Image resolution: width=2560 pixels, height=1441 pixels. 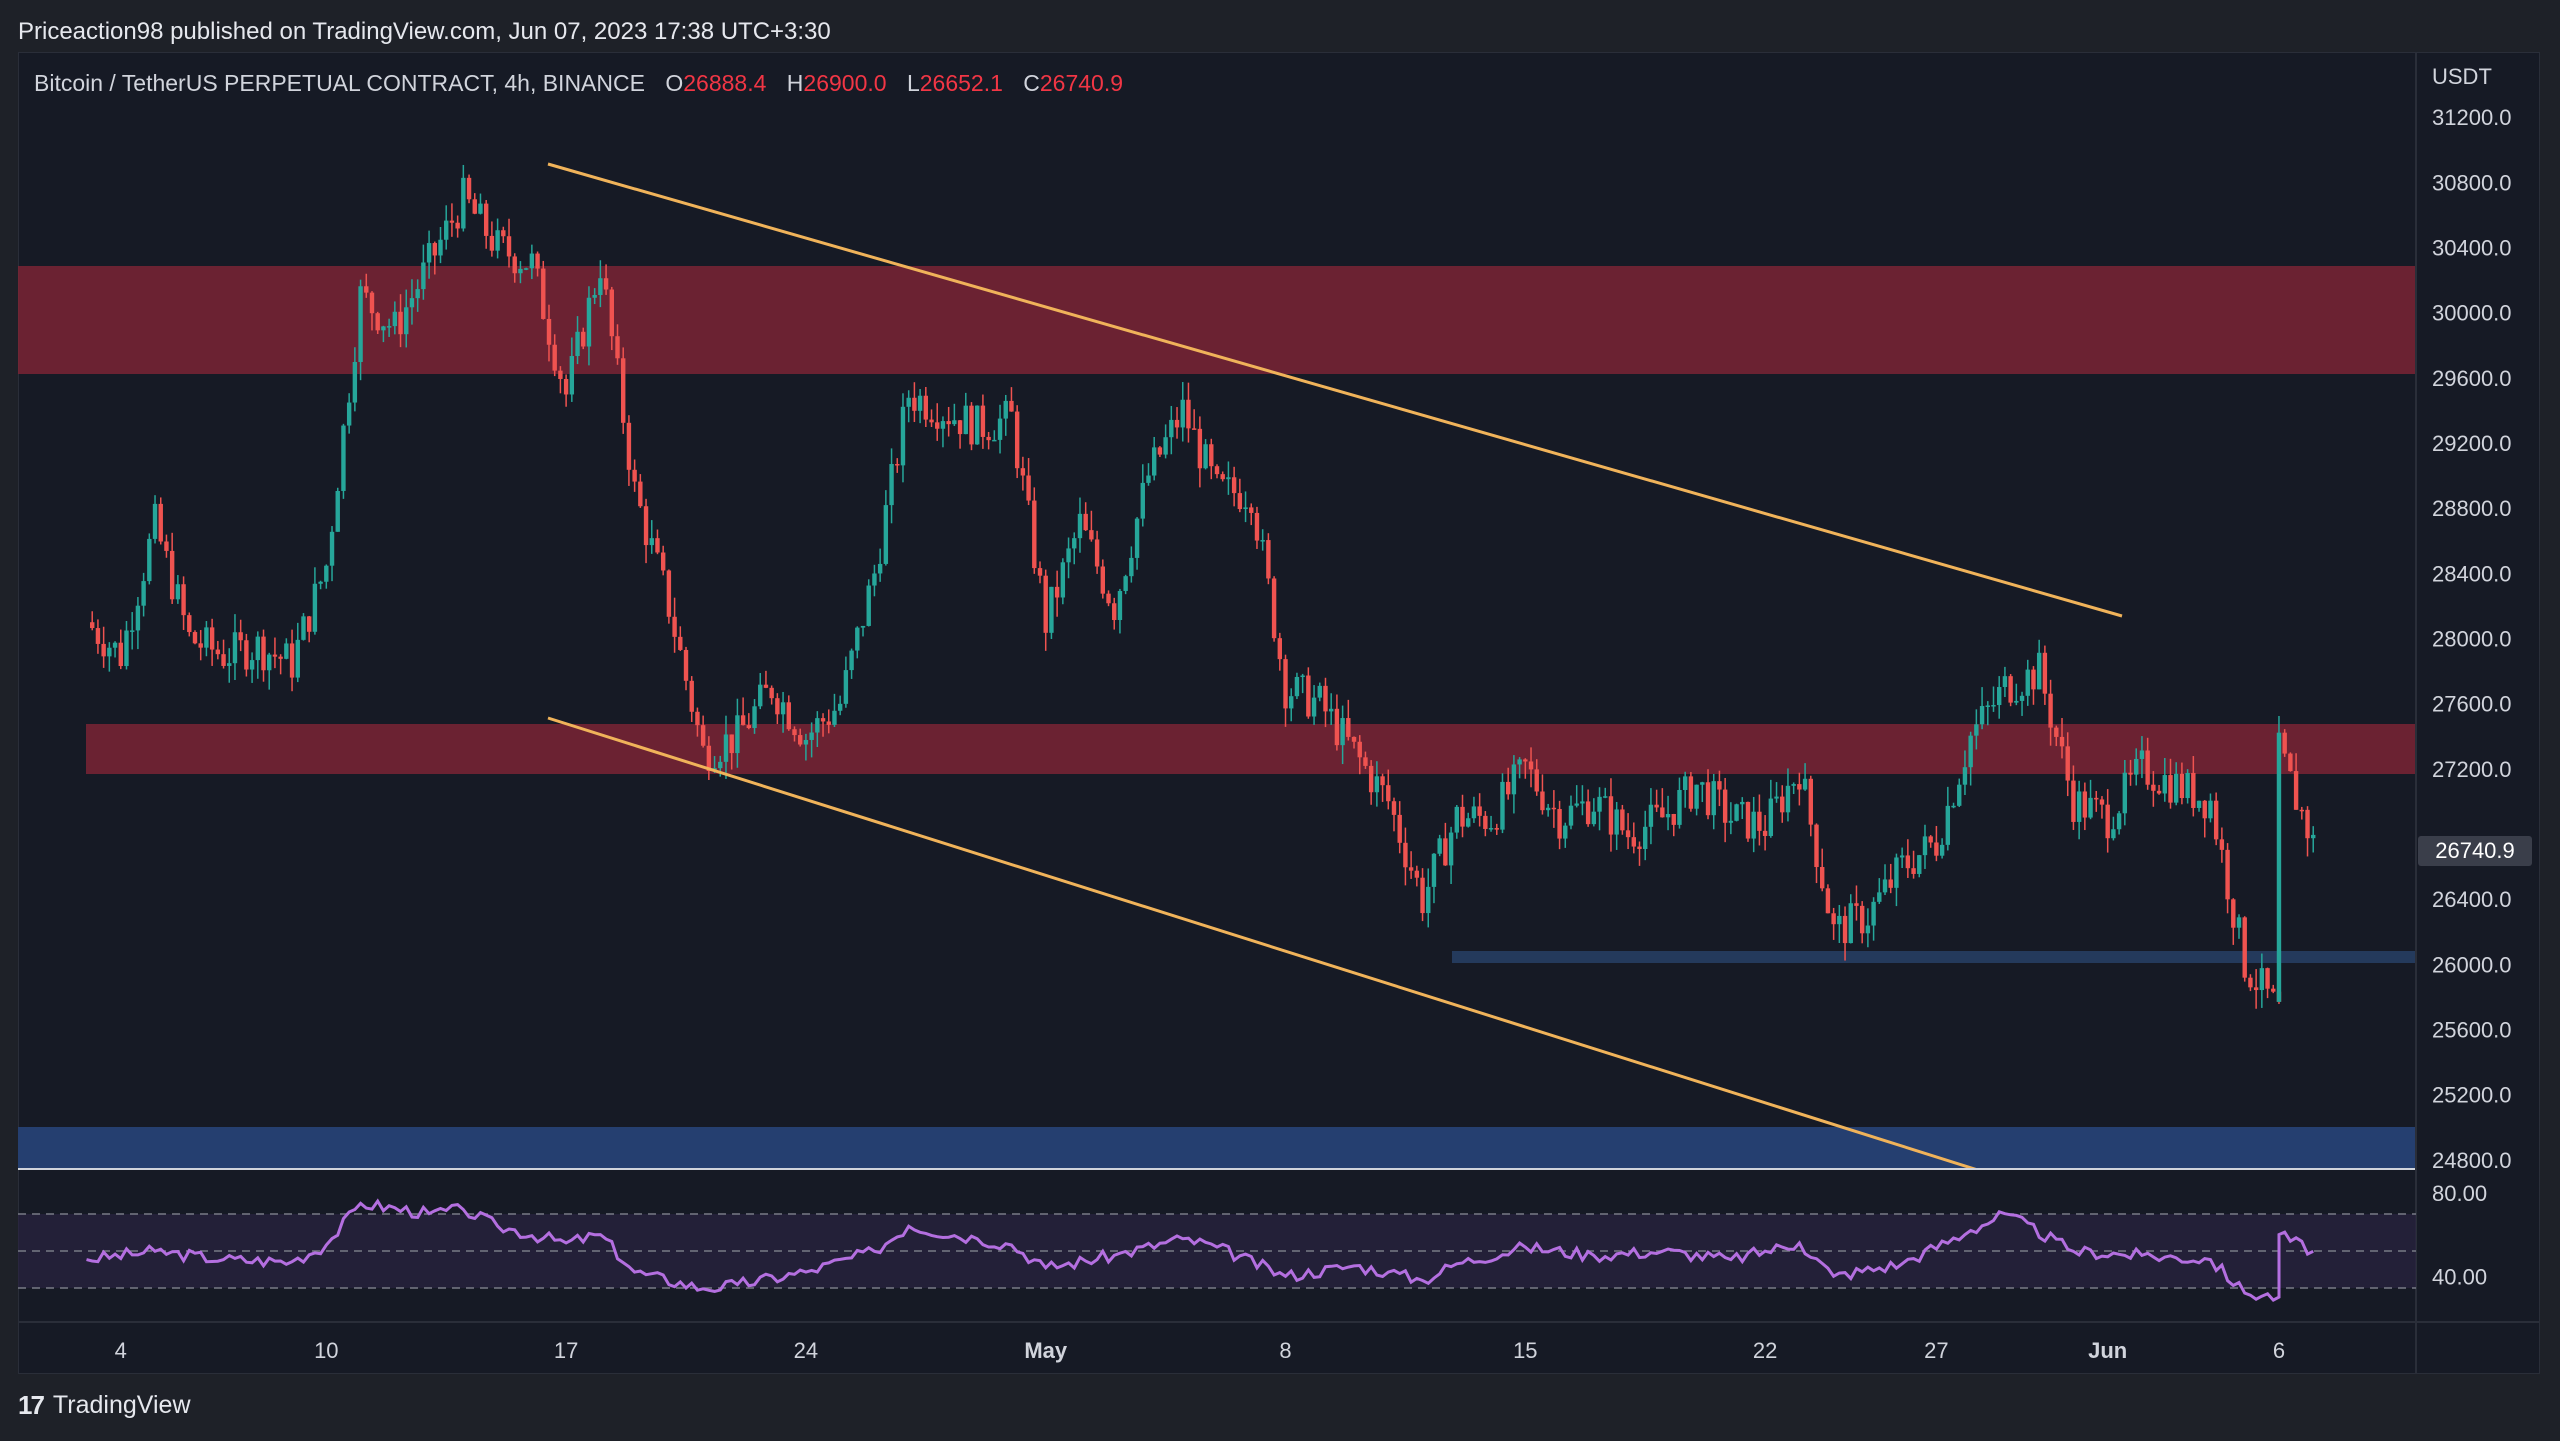 I want to click on low-label: L, so click(x=913, y=83).